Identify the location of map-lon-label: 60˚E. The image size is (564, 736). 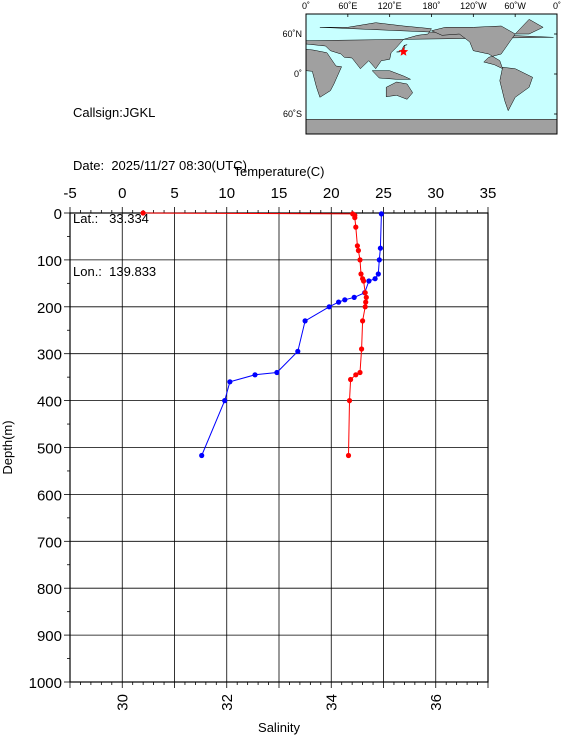
(347, 6).